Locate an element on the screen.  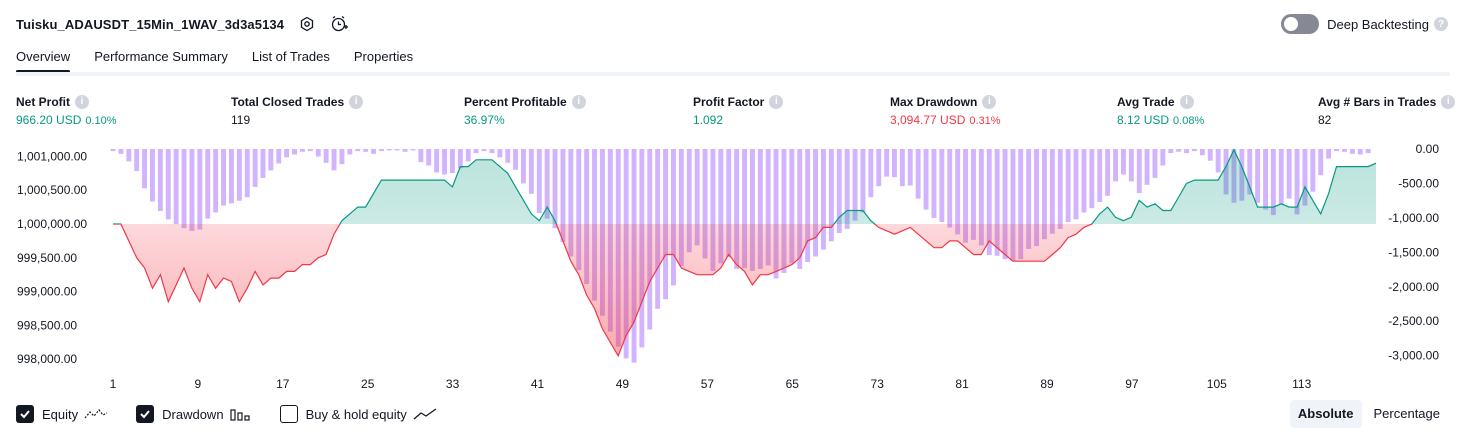
percentage-button: Percentage is located at coordinates (1407, 413).